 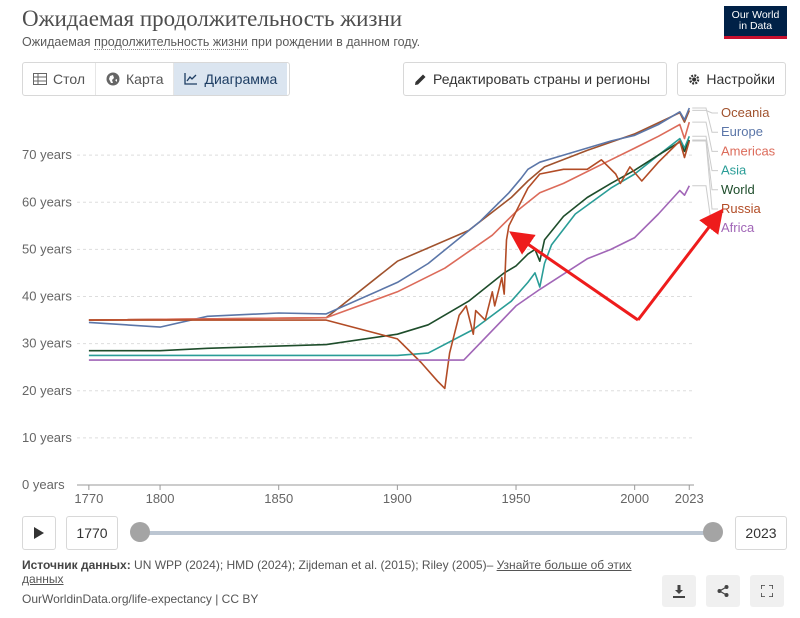 What do you see at coordinates (334, 42) in the screenshot?
I see `subtitle-suffix: при рождении в данном году.` at bounding box center [334, 42].